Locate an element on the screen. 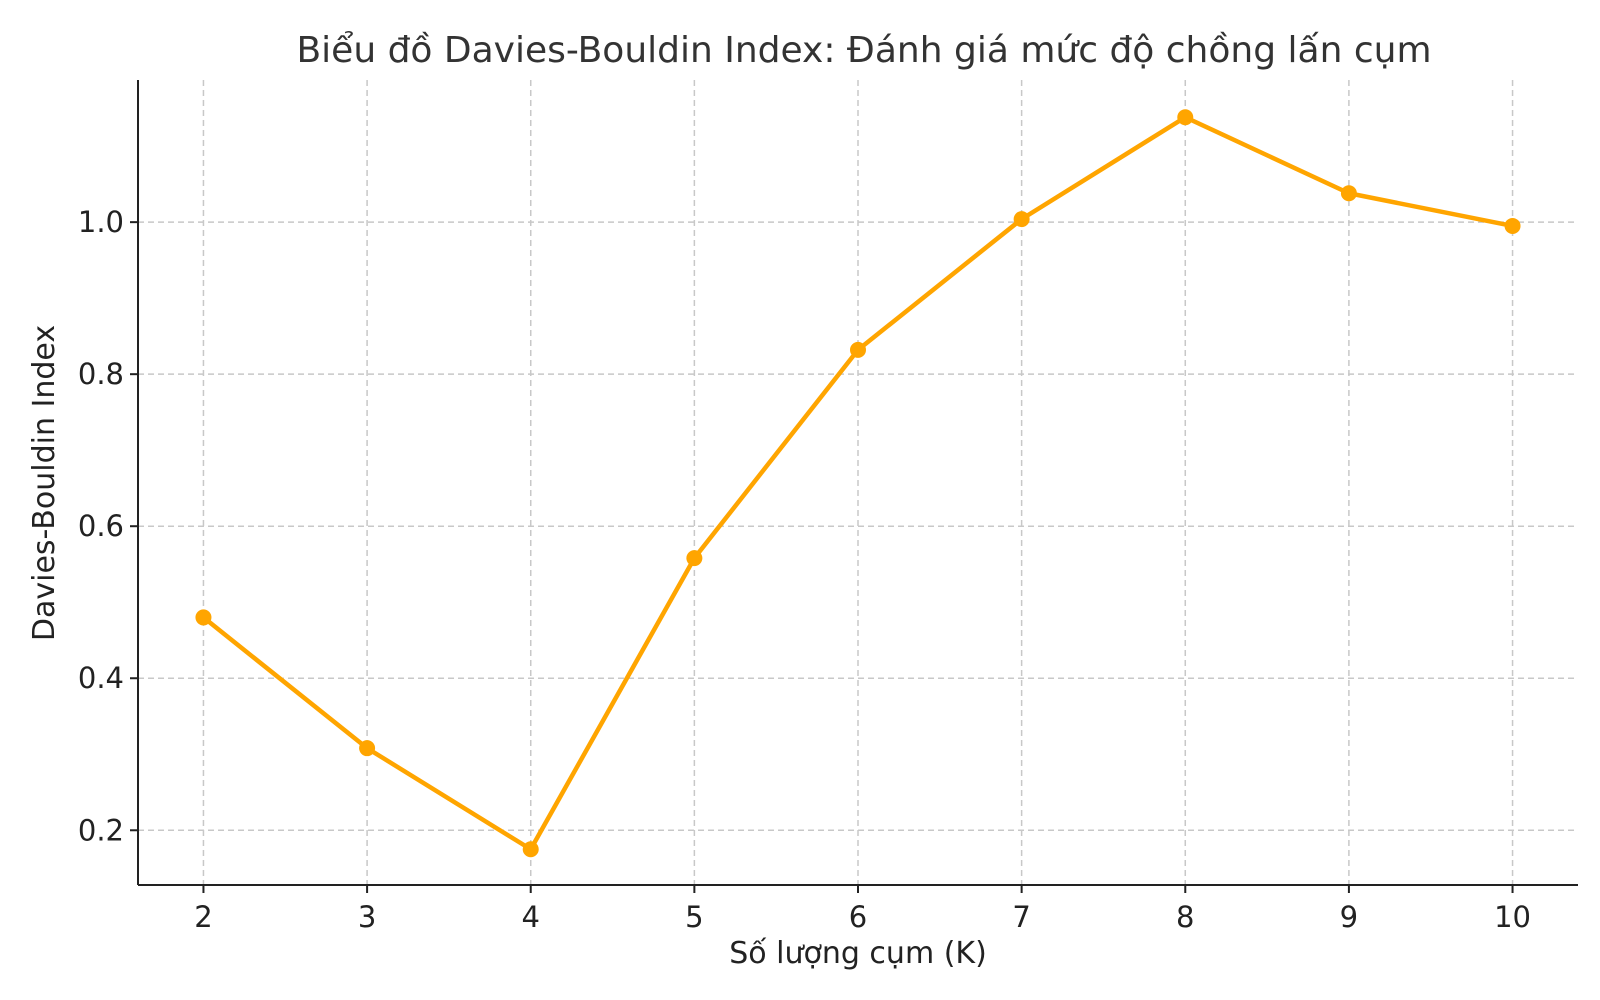 The height and width of the screenshot is (1000, 1600). x-tick-label: 10 is located at coordinates (1512, 917).